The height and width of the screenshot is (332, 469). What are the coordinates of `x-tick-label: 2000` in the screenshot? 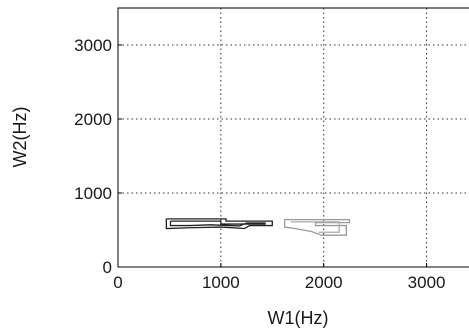 It's located at (324, 282).